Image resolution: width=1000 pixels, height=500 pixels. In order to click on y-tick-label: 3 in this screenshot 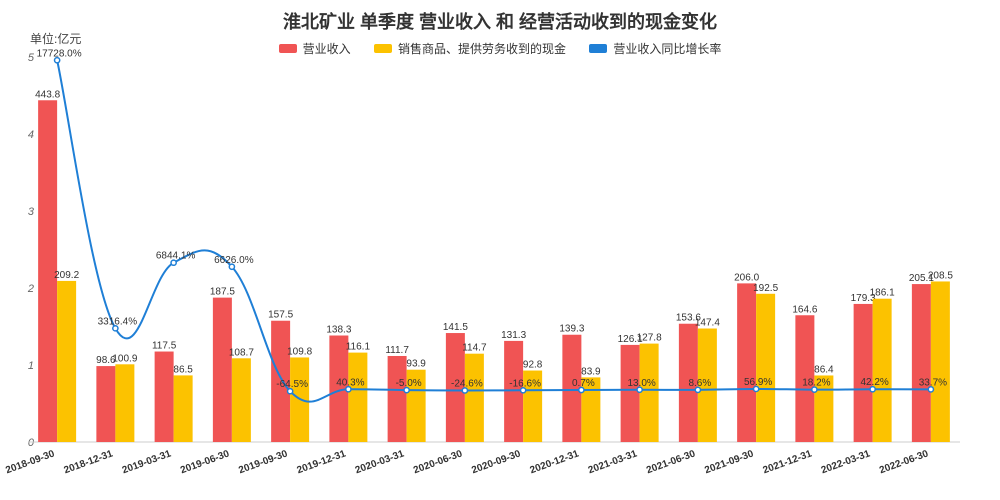, I will do `click(31, 212)`.